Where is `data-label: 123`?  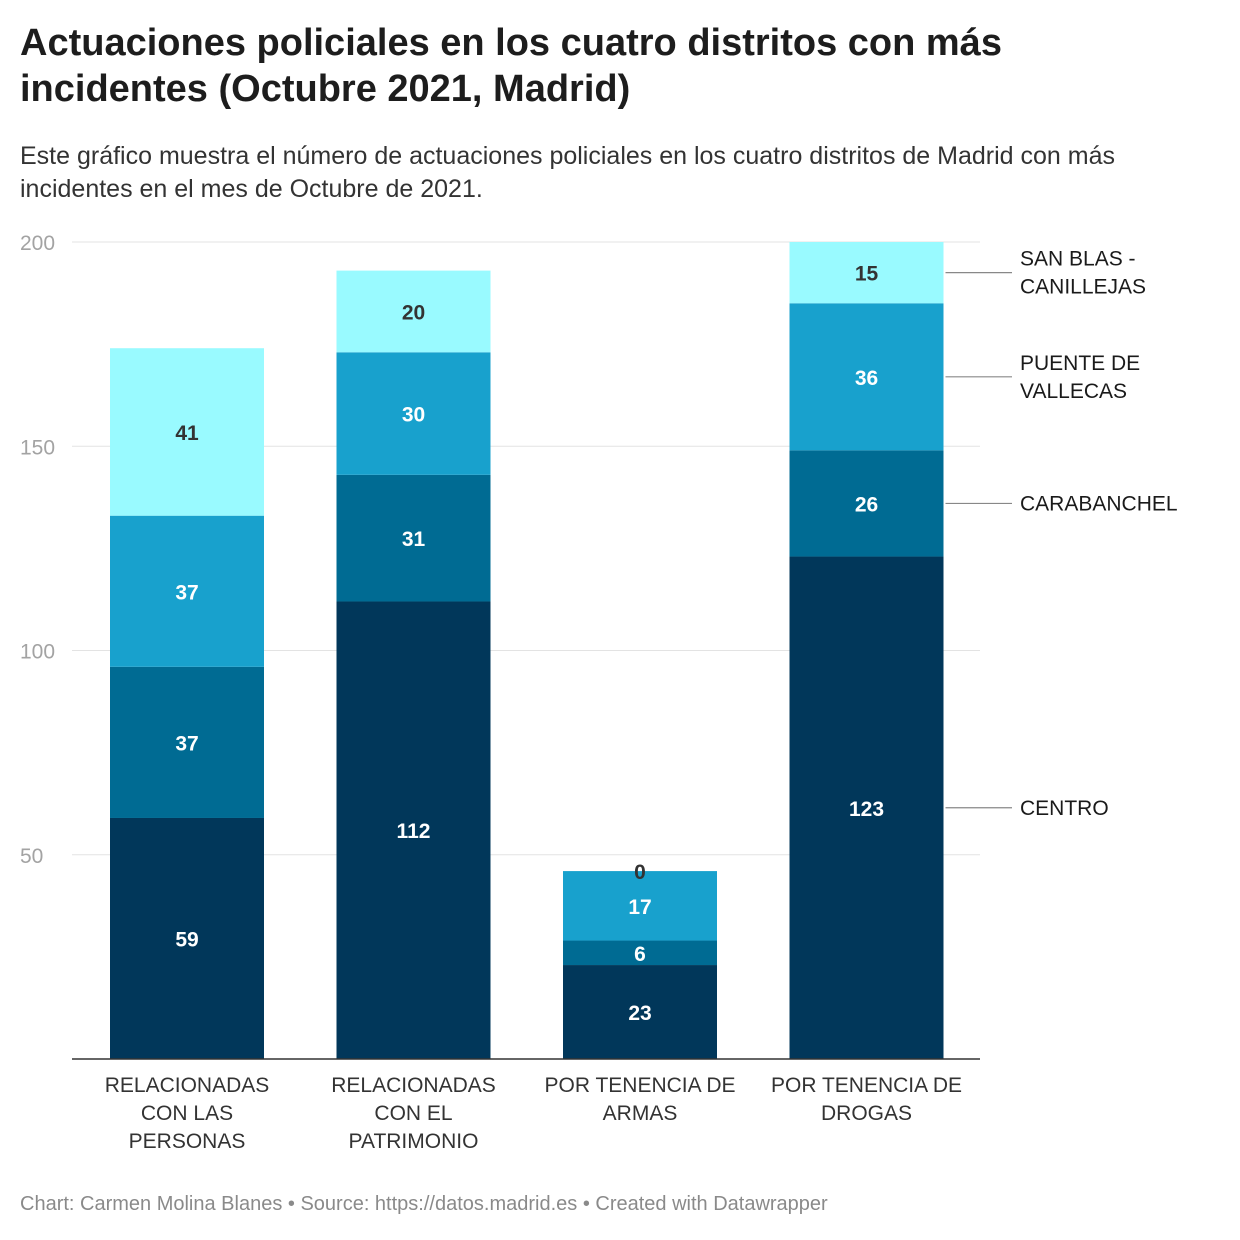 data-label: 123 is located at coordinates (866, 809).